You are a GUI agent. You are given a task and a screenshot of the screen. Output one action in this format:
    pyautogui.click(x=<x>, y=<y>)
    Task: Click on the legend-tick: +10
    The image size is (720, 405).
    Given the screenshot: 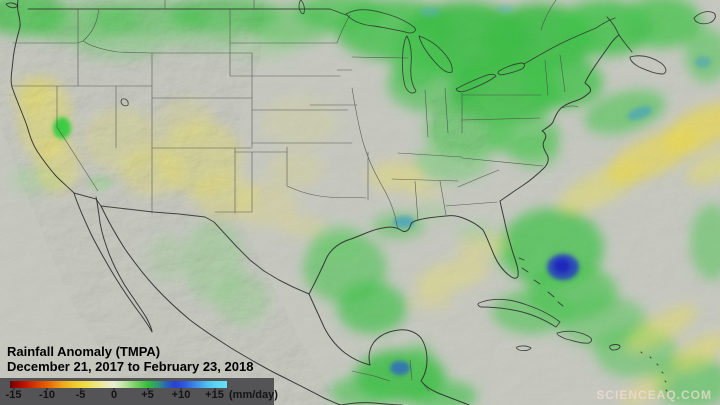 What is the action you would take?
    pyautogui.click(x=181, y=395)
    